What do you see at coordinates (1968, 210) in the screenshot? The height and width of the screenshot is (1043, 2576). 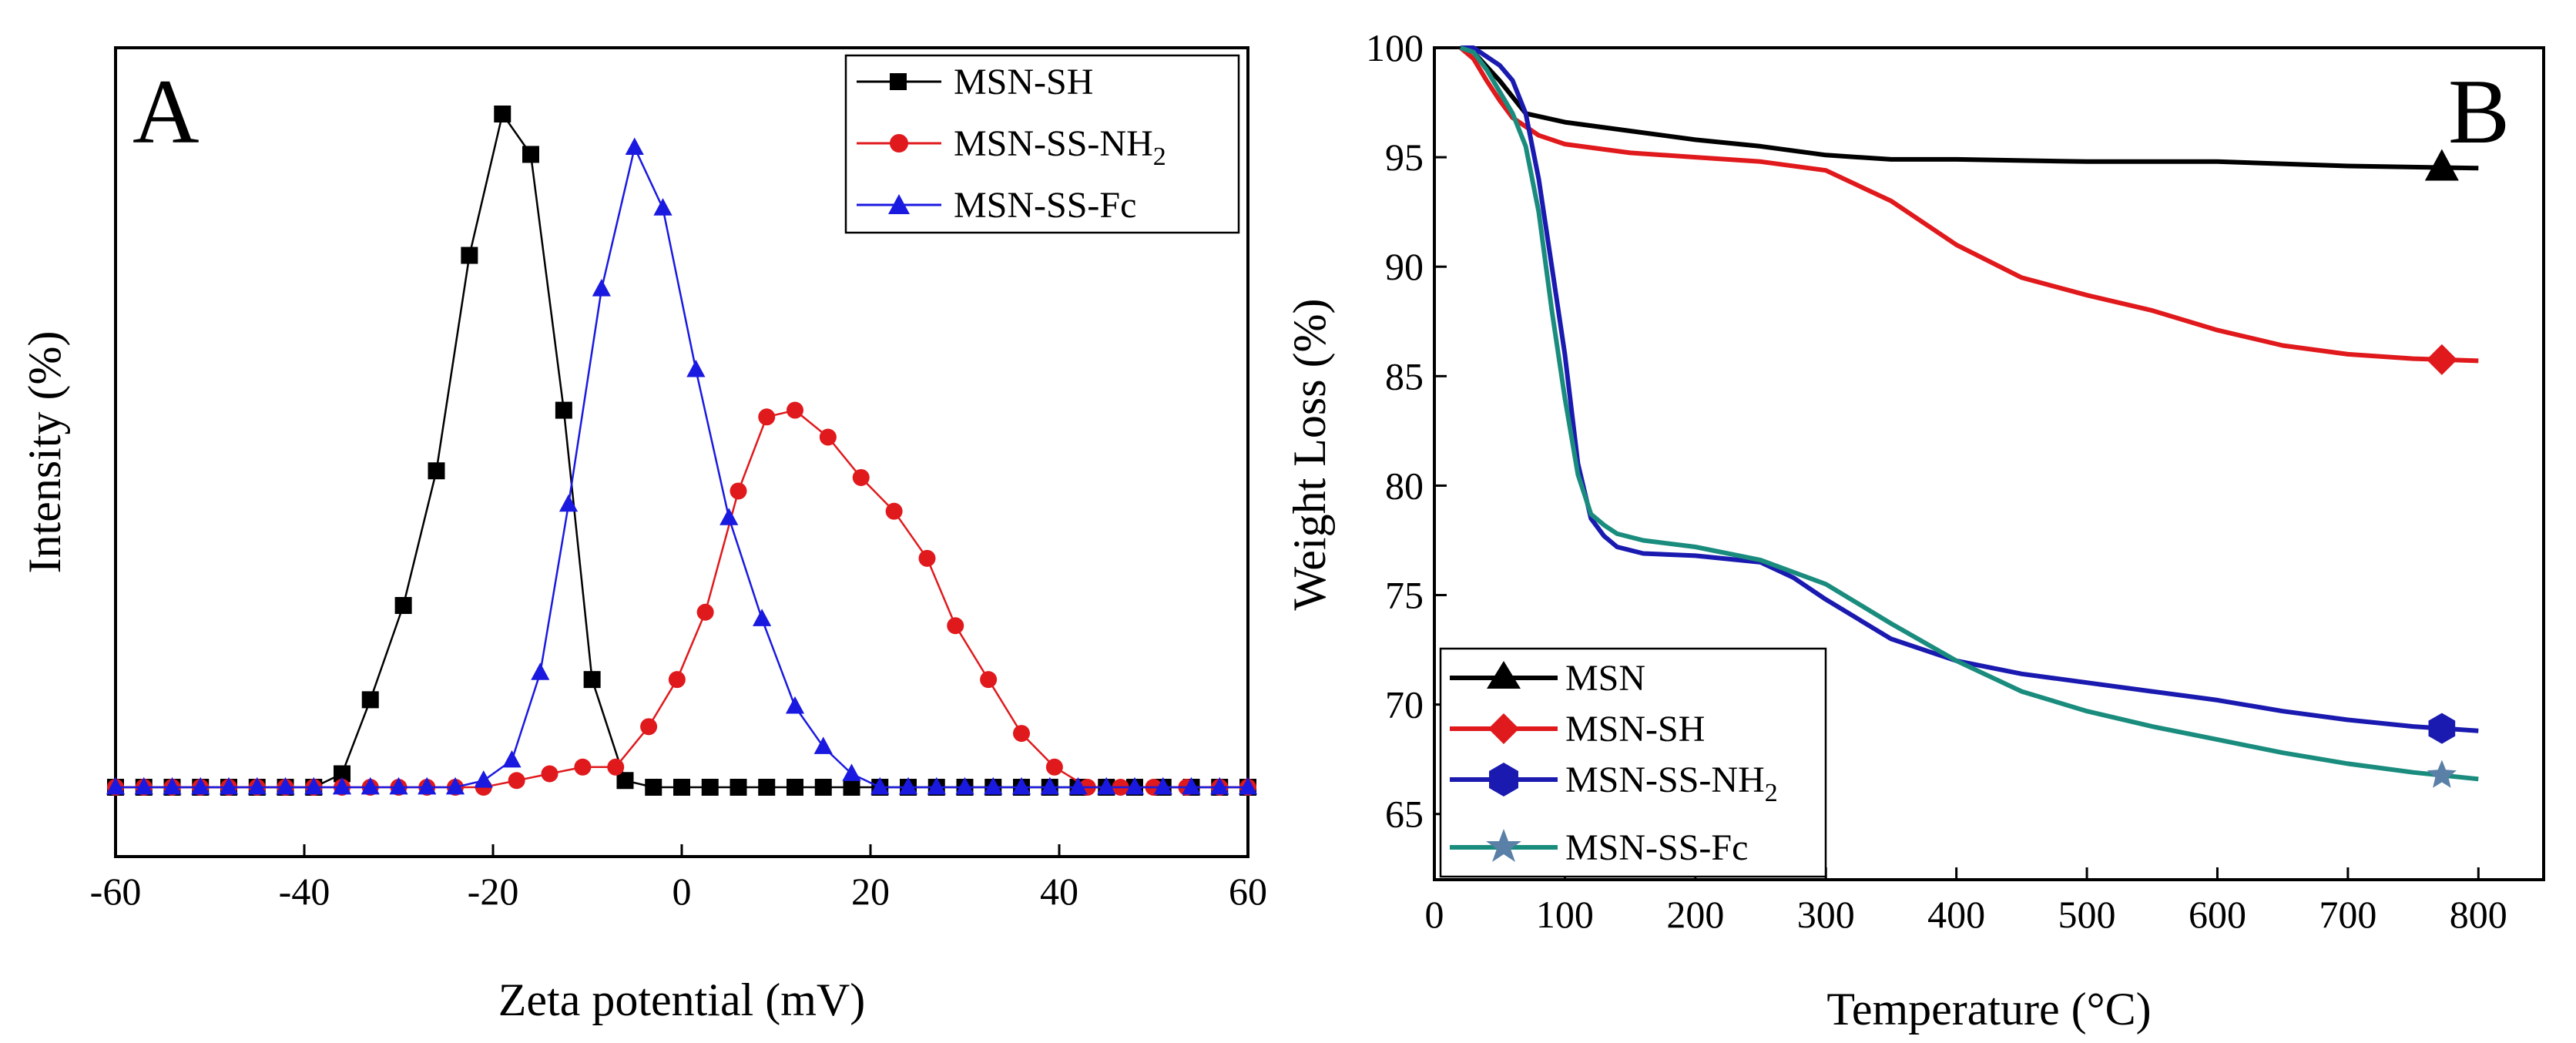 I see `series-msn-sh` at bounding box center [1968, 210].